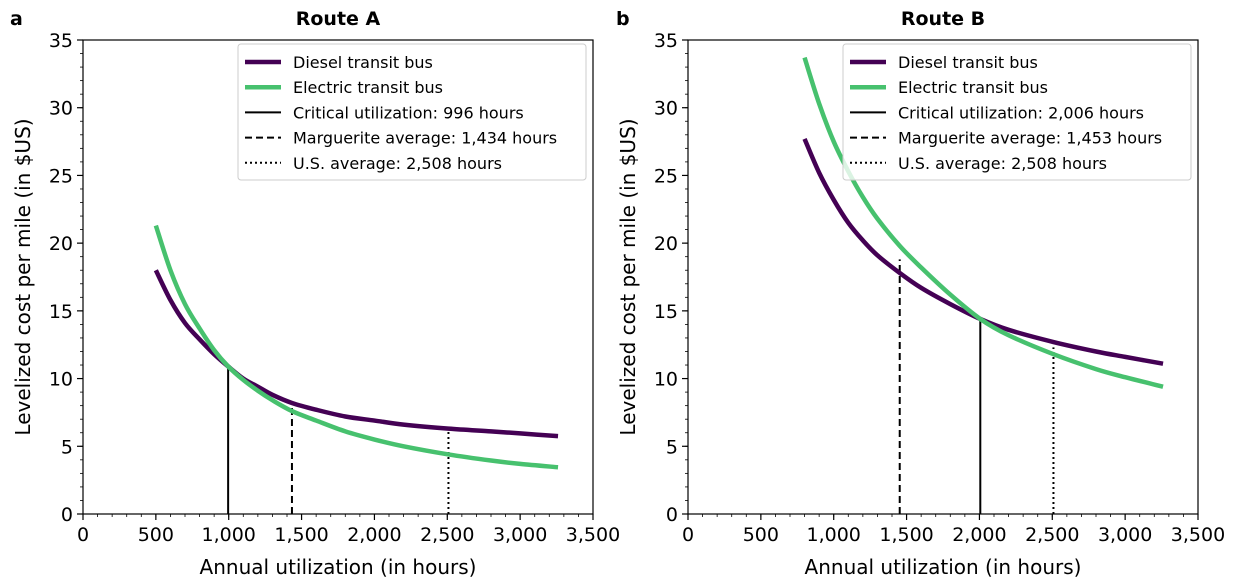  What do you see at coordinates (1021, 112) in the screenshot?
I see `legend-label: Critical utilization: 2,006 hours` at bounding box center [1021, 112].